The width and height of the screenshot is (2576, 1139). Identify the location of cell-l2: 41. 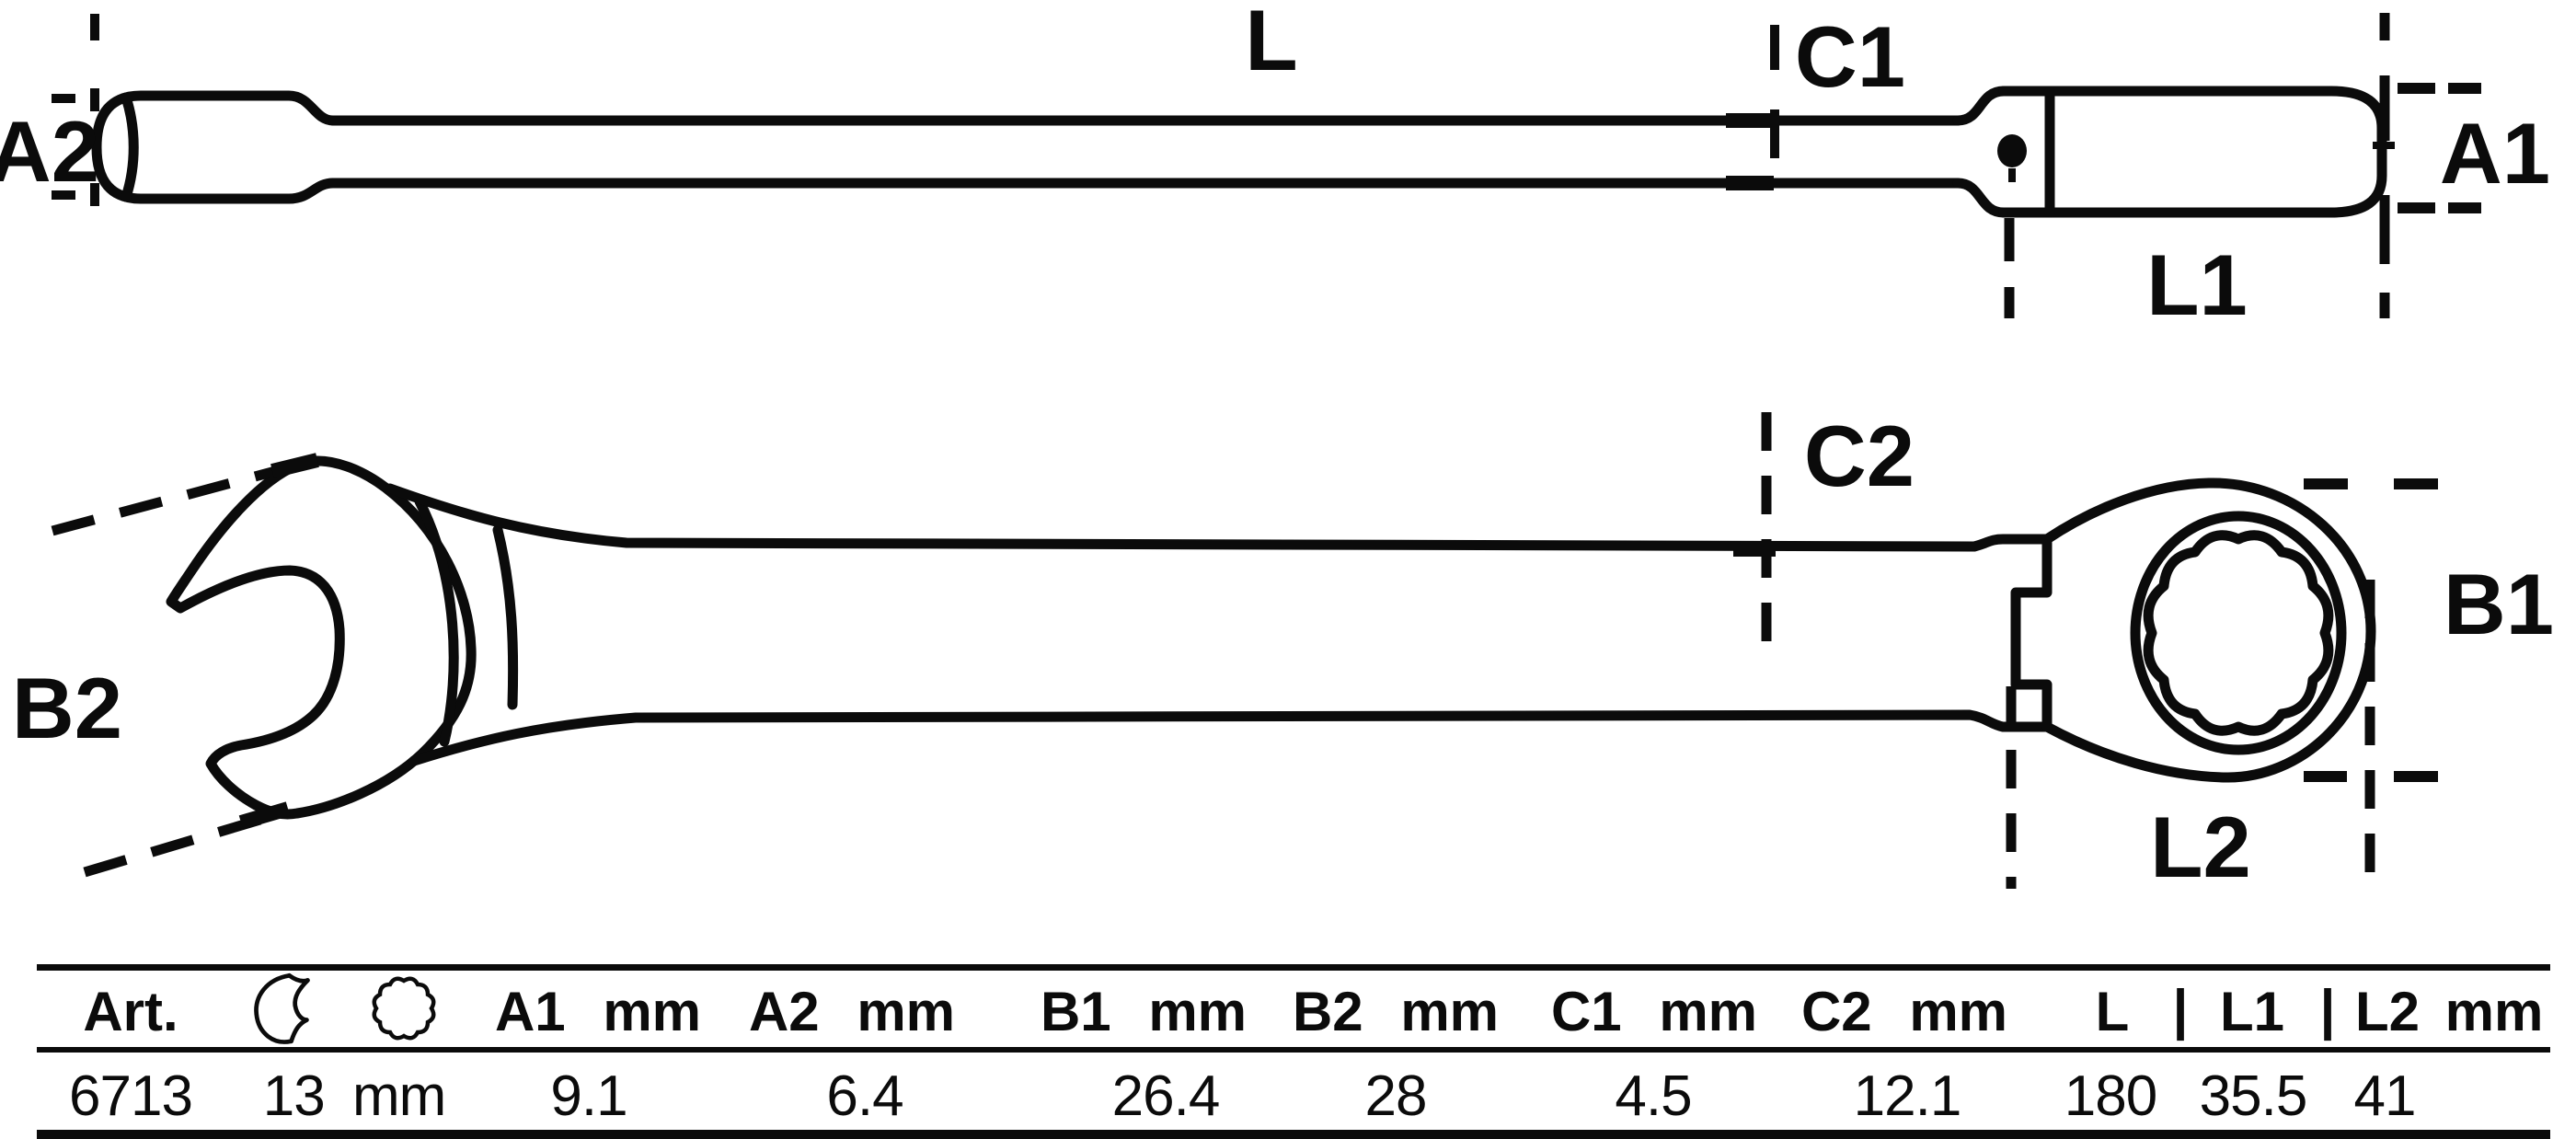
(2385, 1096).